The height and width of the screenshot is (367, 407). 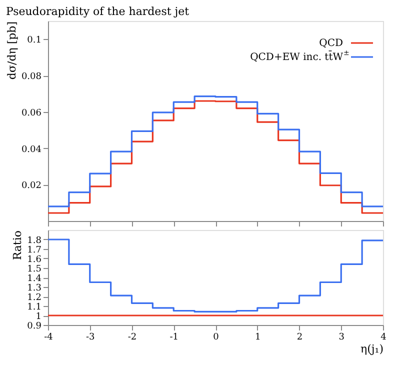 I want to click on chart-title: Pseudorapidity of the hardest jet, so click(x=98, y=11).